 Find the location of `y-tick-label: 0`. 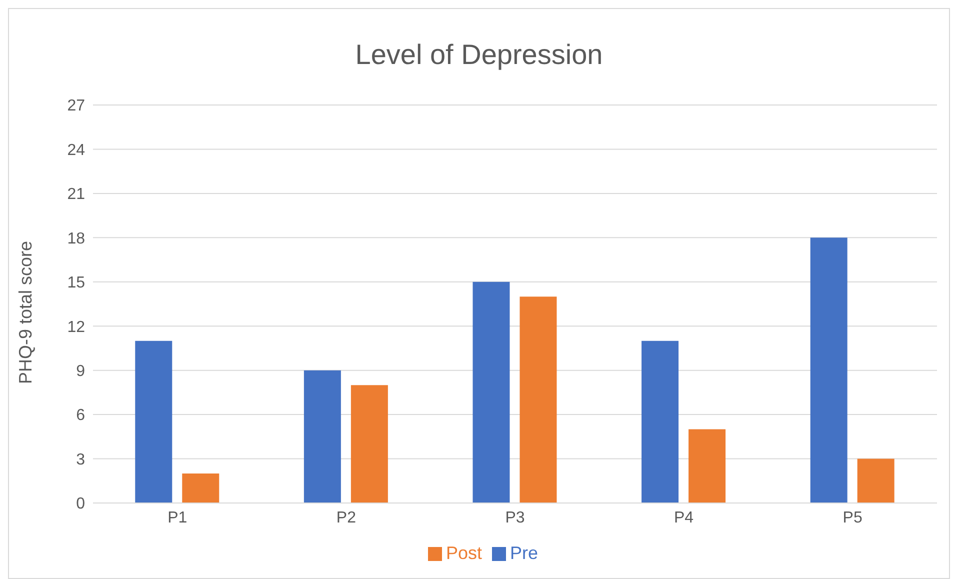

y-tick-label: 0 is located at coordinates (81, 504).